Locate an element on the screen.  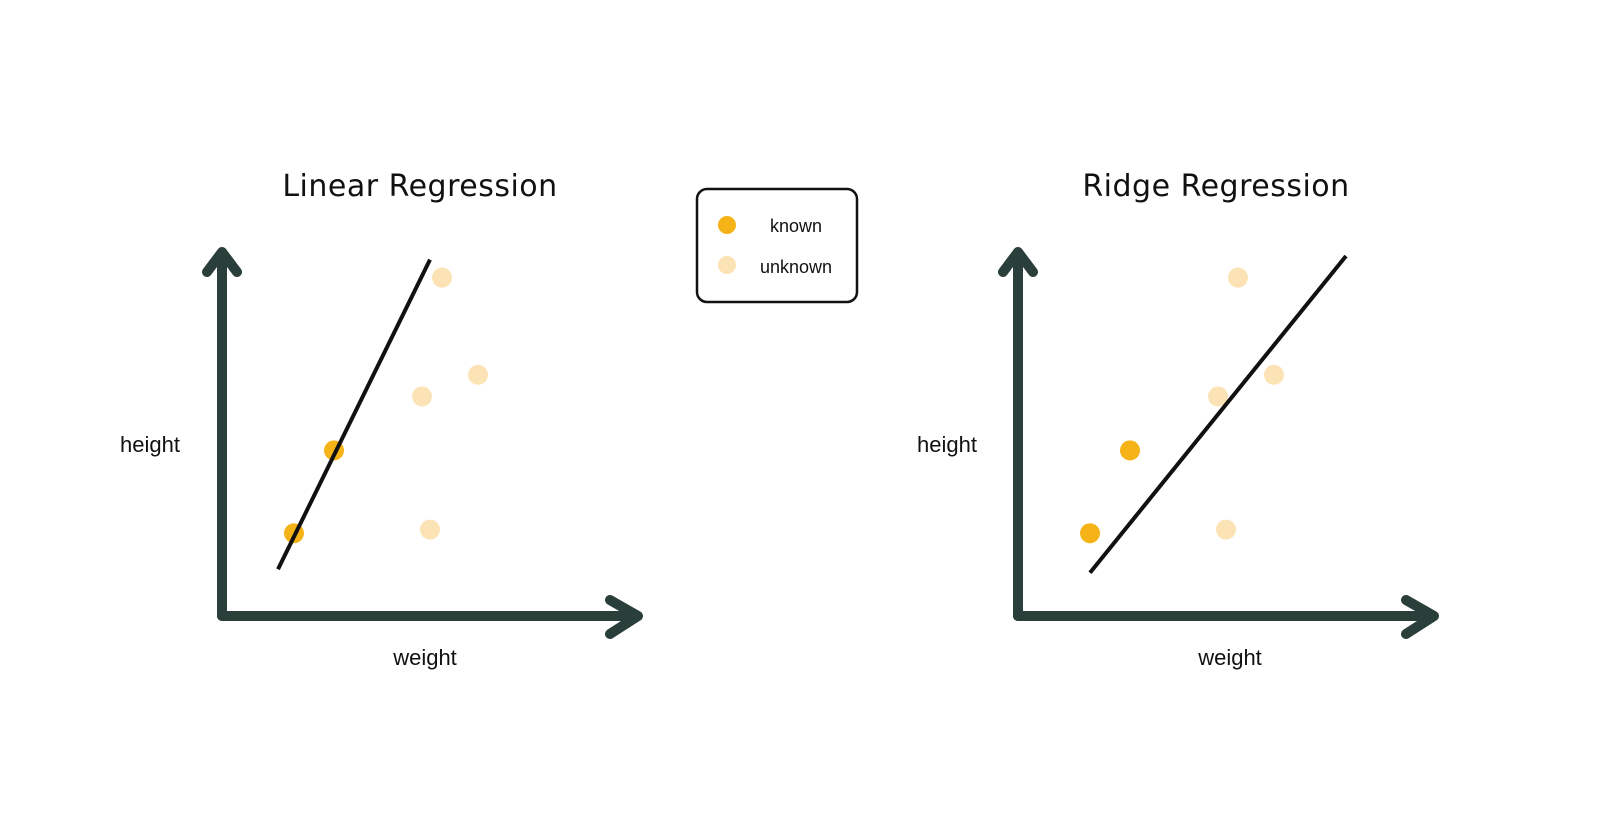
legend-box is located at coordinates (777, 245).